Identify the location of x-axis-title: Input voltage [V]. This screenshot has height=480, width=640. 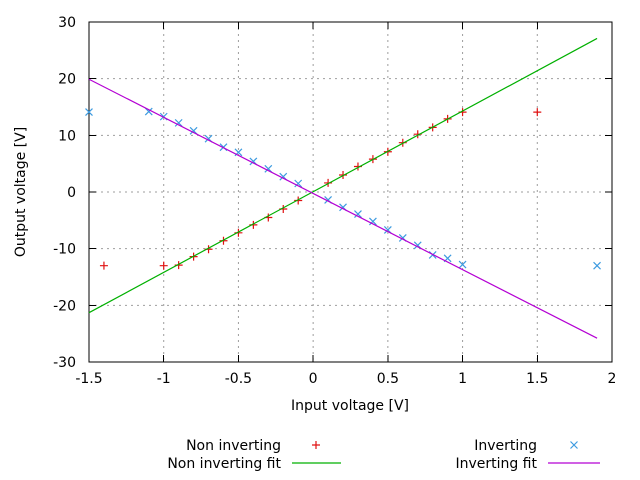
(350, 406).